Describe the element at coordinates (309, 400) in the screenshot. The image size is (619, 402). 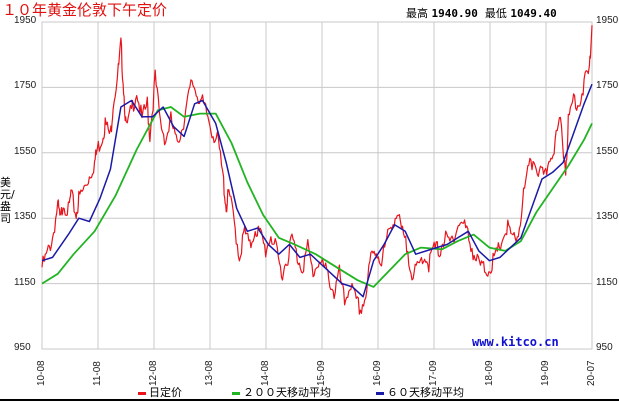
I see `bottom-rule` at that location.